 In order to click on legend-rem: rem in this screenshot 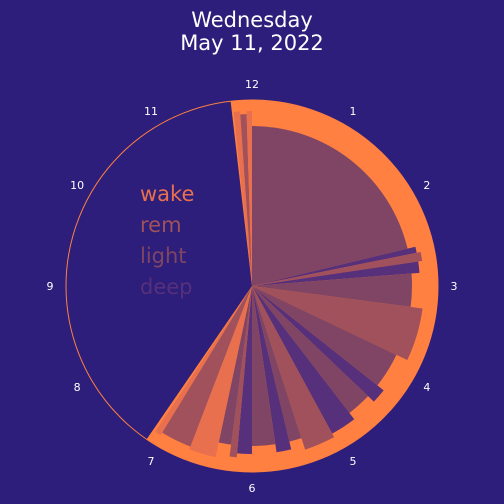, I will do `click(161, 225)`.